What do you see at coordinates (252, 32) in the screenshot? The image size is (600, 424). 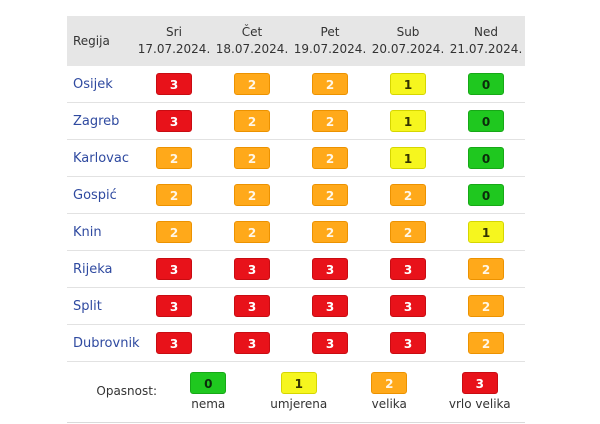 I see `day-name: Čet` at bounding box center [252, 32].